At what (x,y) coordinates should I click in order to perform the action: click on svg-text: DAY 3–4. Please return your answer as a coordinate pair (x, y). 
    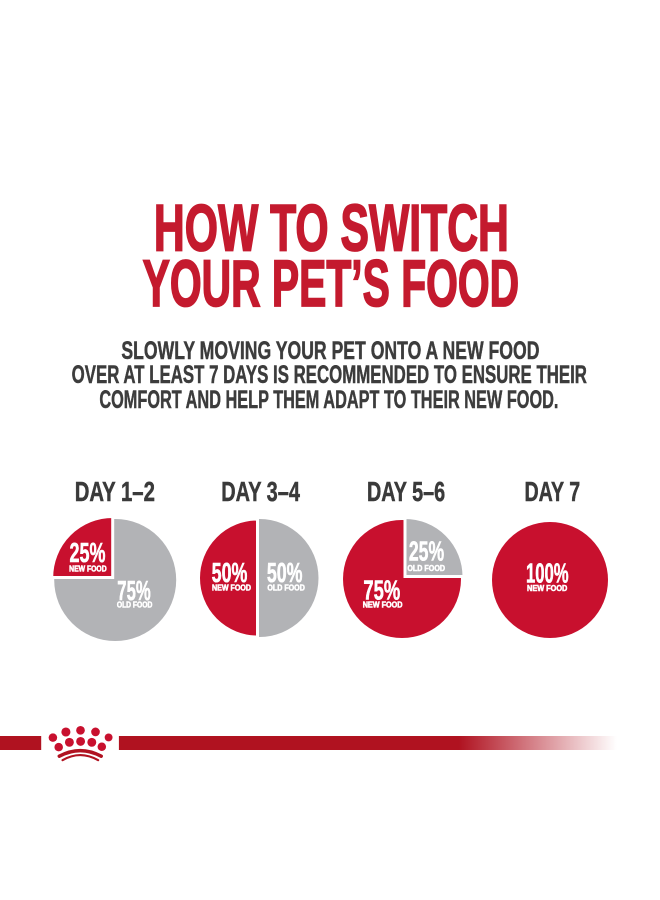
    Looking at the image, I should click on (260, 491).